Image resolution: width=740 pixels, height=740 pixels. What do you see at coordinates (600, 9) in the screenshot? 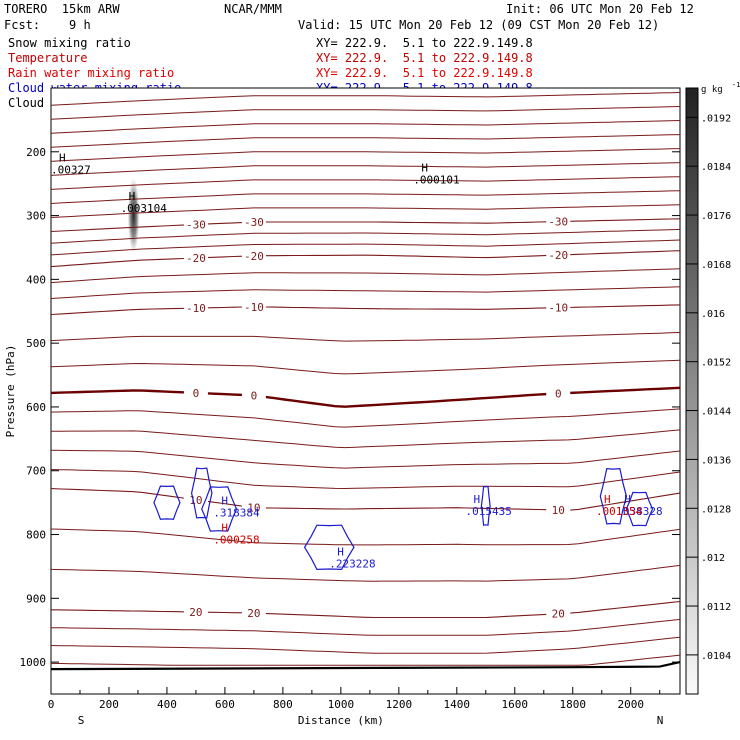
I see `init-time: Init: 06 UTC Mon 20 Feb 12` at bounding box center [600, 9].